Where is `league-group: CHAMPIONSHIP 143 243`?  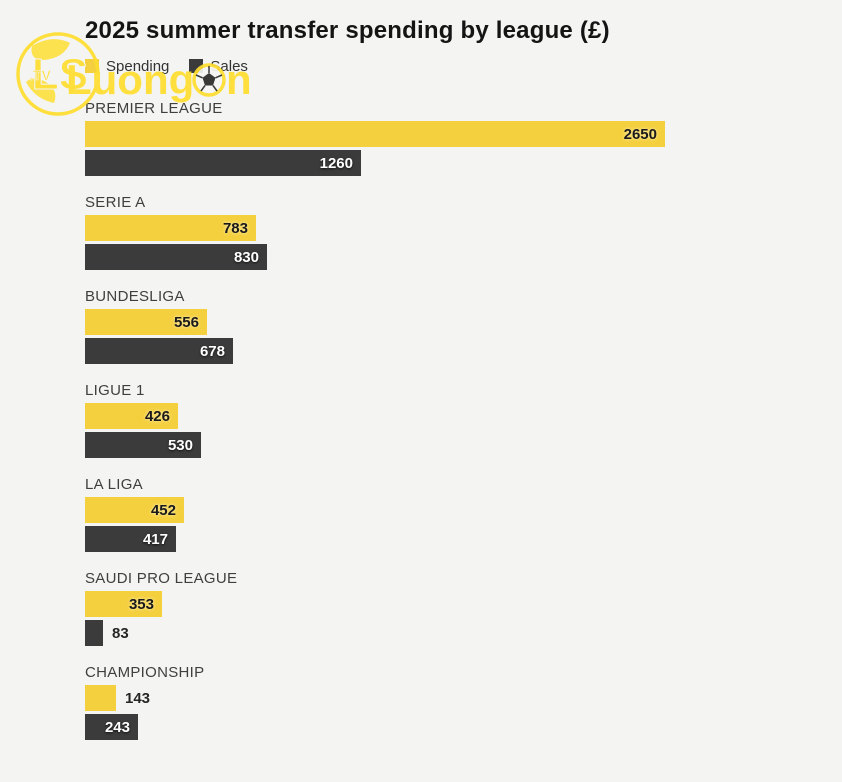 league-group: CHAMPIONSHIP 143 243 is located at coordinates (463, 702).